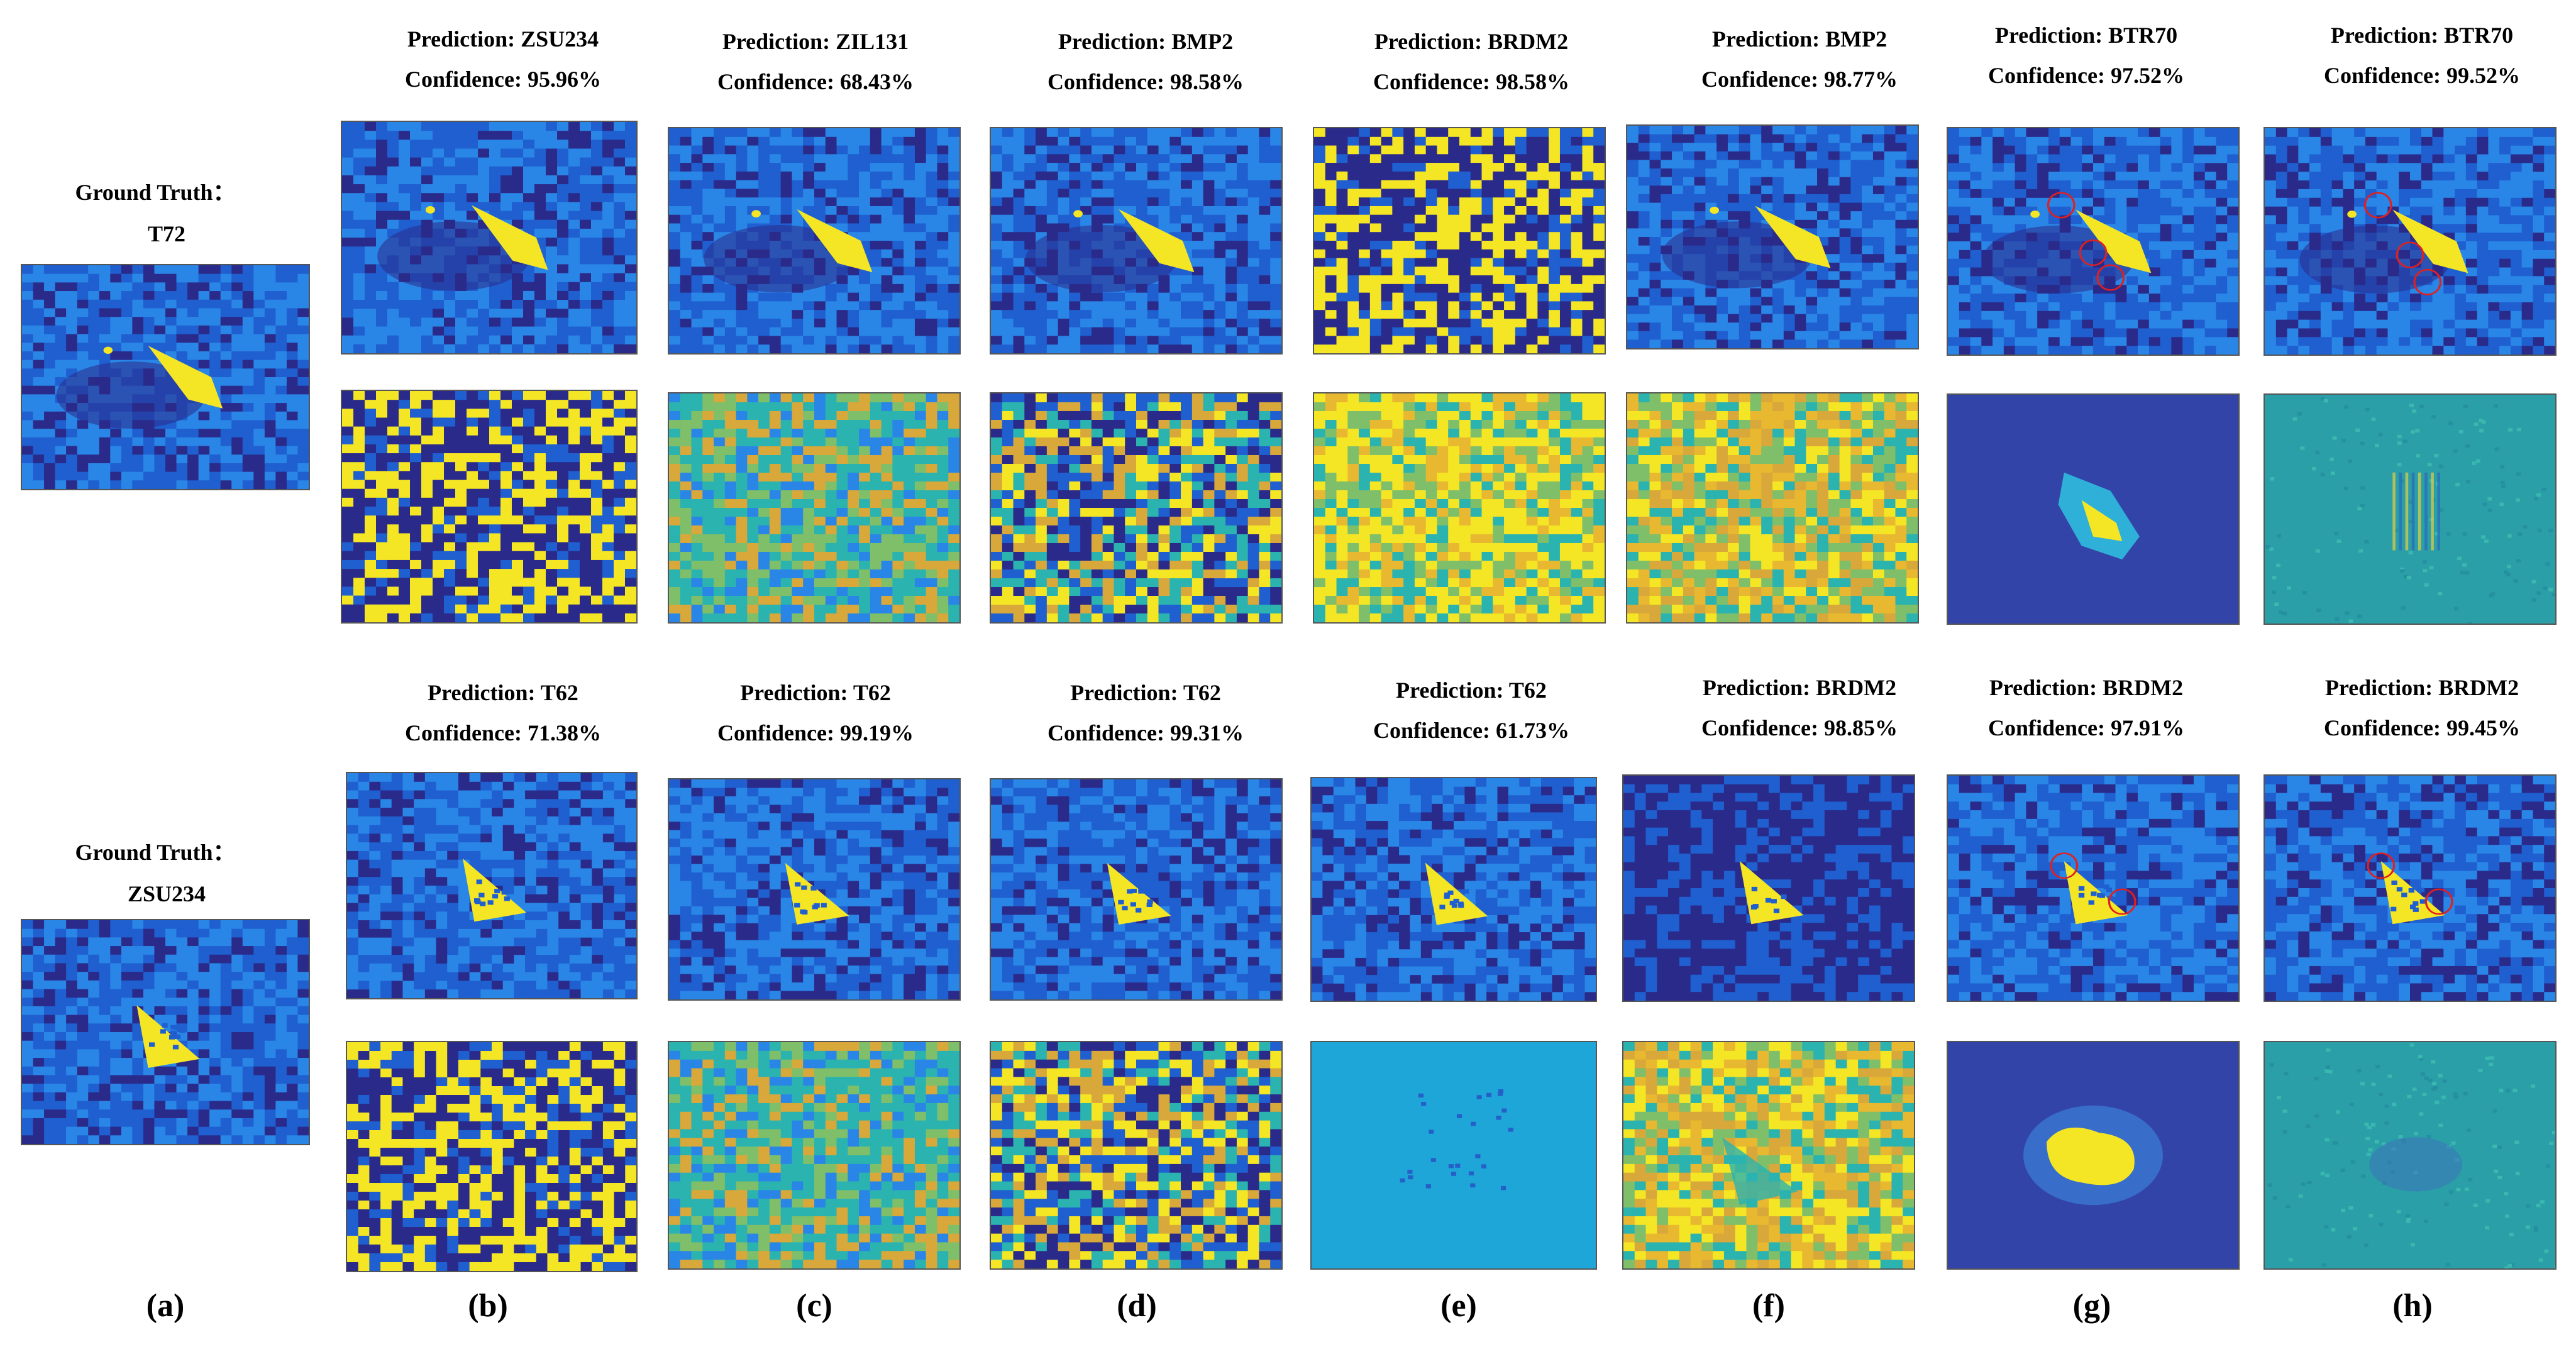 This screenshot has height=1347, width=2576. I want to click on confidence-c-row2: Confidence: 99.19%, so click(815, 733).